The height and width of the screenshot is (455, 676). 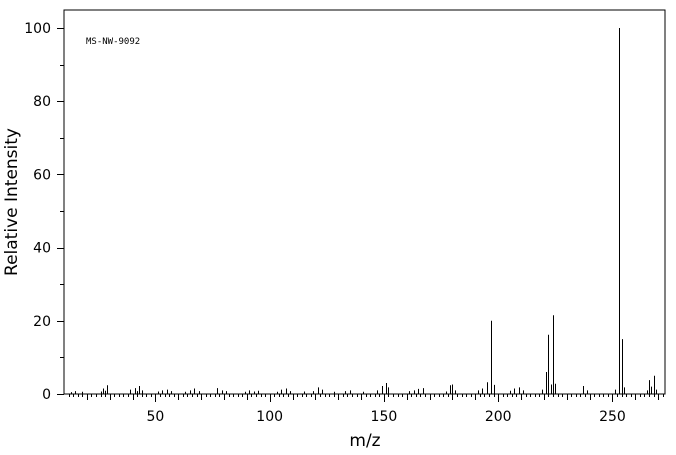 I want to click on x-tick-label: 100, so click(x=269, y=417).